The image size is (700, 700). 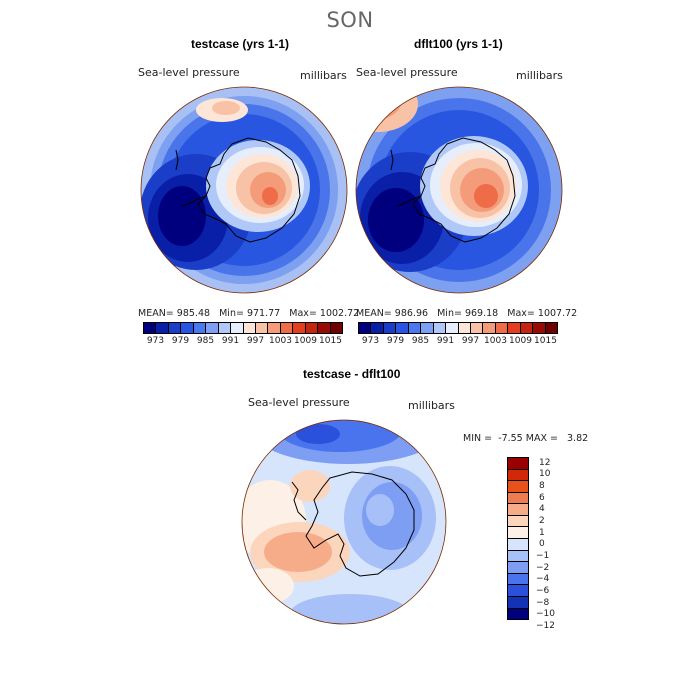 What do you see at coordinates (510, 438) in the screenshot?
I see `panel3-min-value: -7.55` at bounding box center [510, 438].